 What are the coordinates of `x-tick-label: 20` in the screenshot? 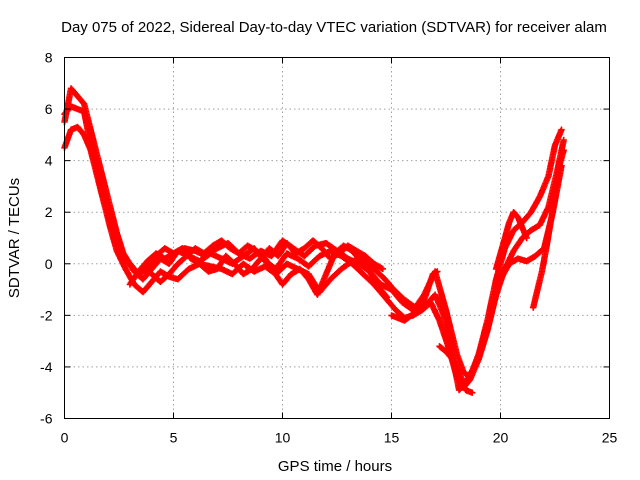 It's located at (501, 438).